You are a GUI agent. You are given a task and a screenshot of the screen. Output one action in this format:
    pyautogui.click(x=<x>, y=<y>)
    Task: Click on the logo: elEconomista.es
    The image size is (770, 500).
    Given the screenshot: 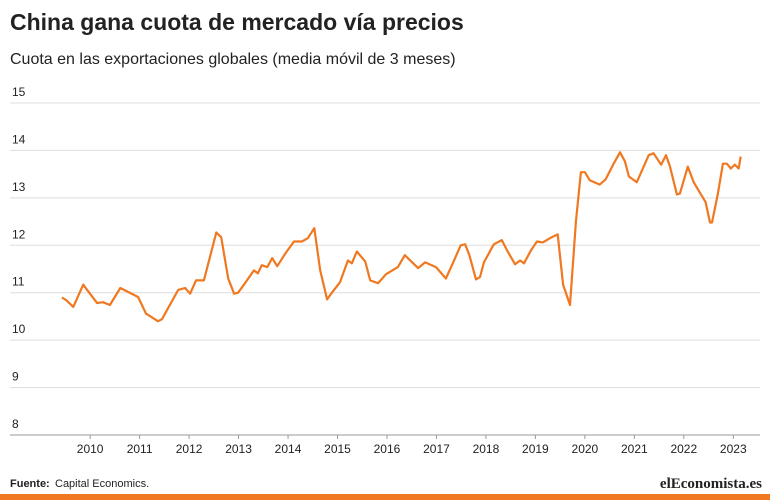 What is the action you would take?
    pyautogui.click(x=711, y=484)
    